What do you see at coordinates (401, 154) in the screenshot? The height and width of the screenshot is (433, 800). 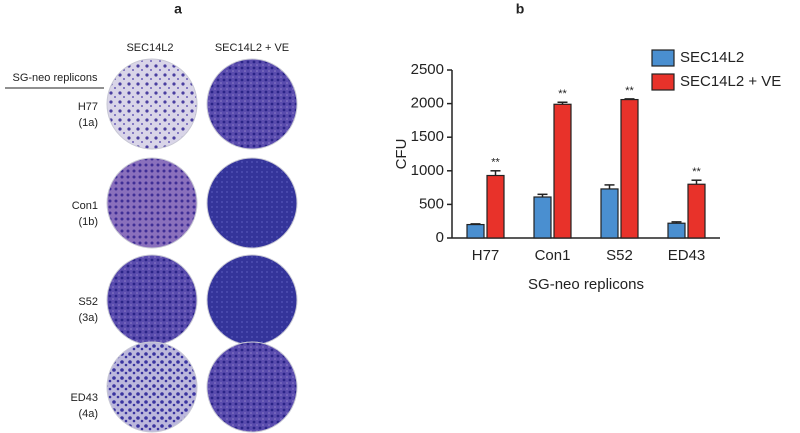 I see `y-axis-title: CFU` at bounding box center [401, 154].